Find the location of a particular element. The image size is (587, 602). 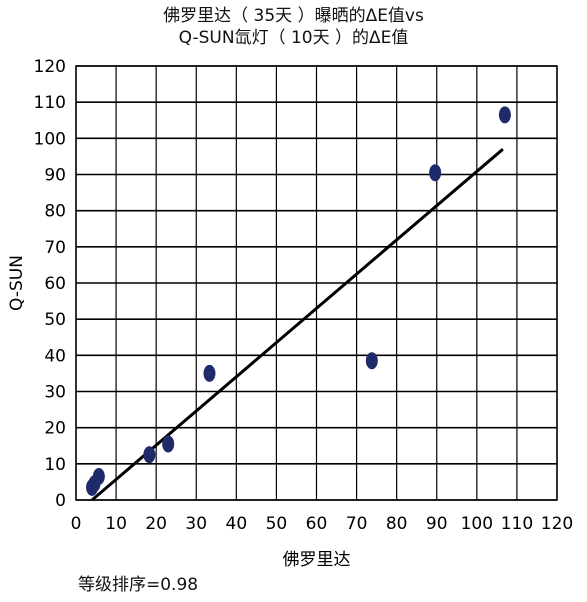

chart-title-line-1: 佛罗里达（ 35天 ）曝晒的ΔE值vs is located at coordinates (293, 16).